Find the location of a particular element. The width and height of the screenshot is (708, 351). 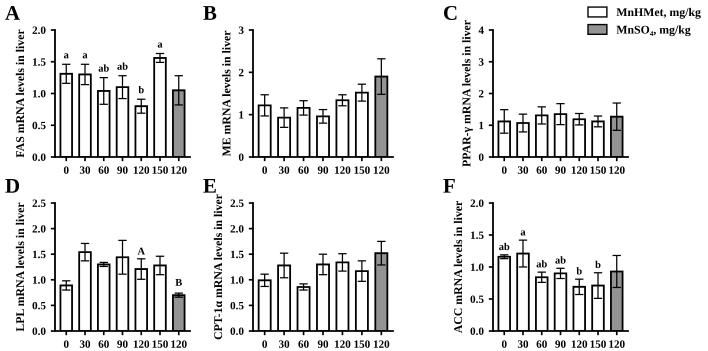

annotation: B is located at coordinates (178, 282).